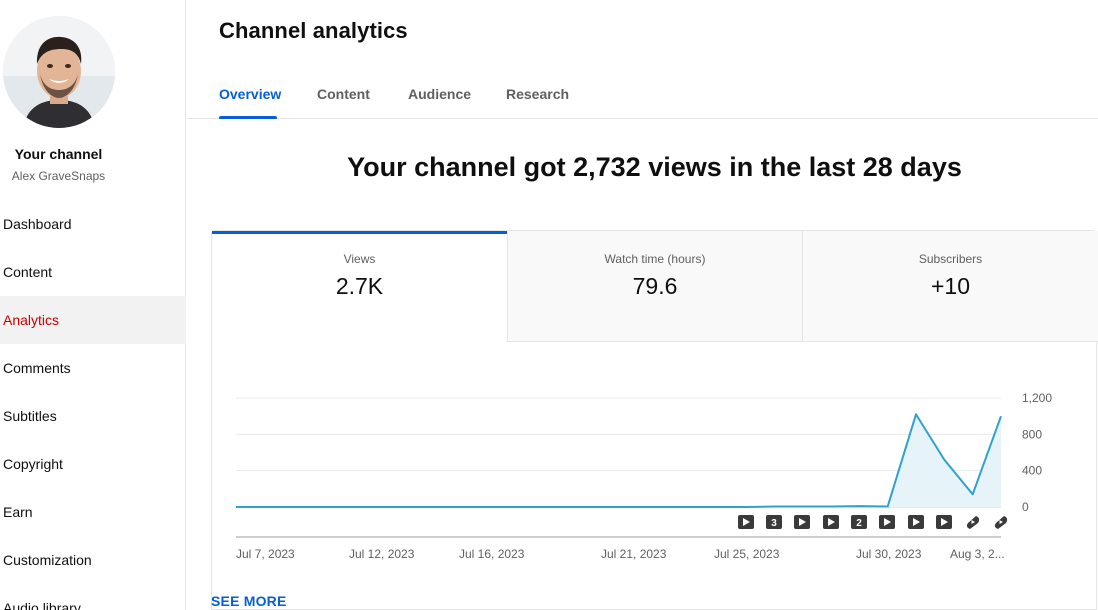 The width and height of the screenshot is (1098, 610). Describe the element at coordinates (47, 560) in the screenshot. I see `sidebar-item-customization: Customization` at that location.